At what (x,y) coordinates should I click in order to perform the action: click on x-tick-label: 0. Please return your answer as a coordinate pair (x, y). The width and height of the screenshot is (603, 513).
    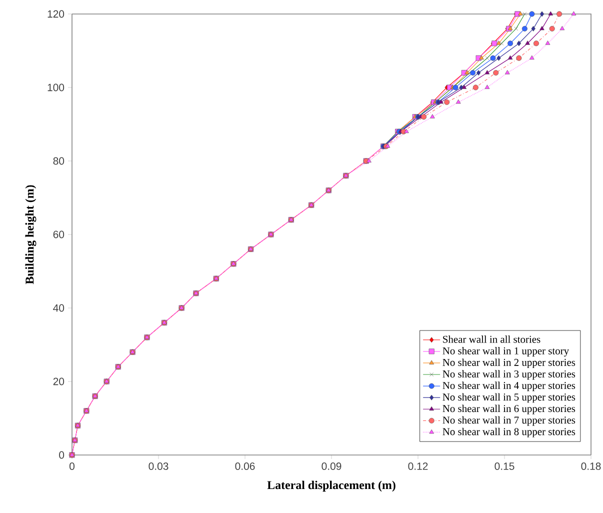
    Looking at the image, I should click on (72, 466).